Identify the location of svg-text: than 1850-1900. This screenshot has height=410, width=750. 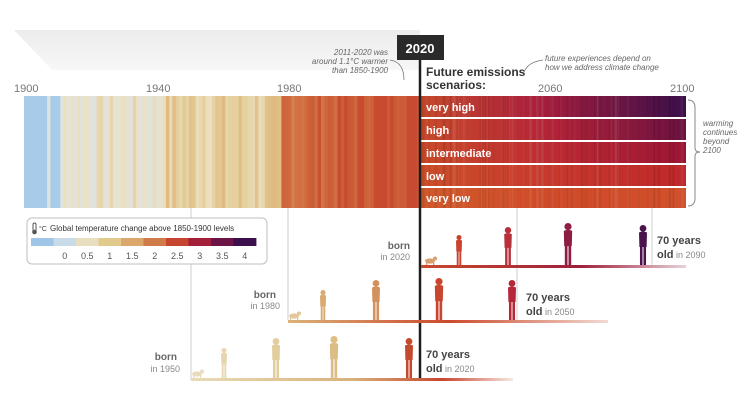
(360, 70).